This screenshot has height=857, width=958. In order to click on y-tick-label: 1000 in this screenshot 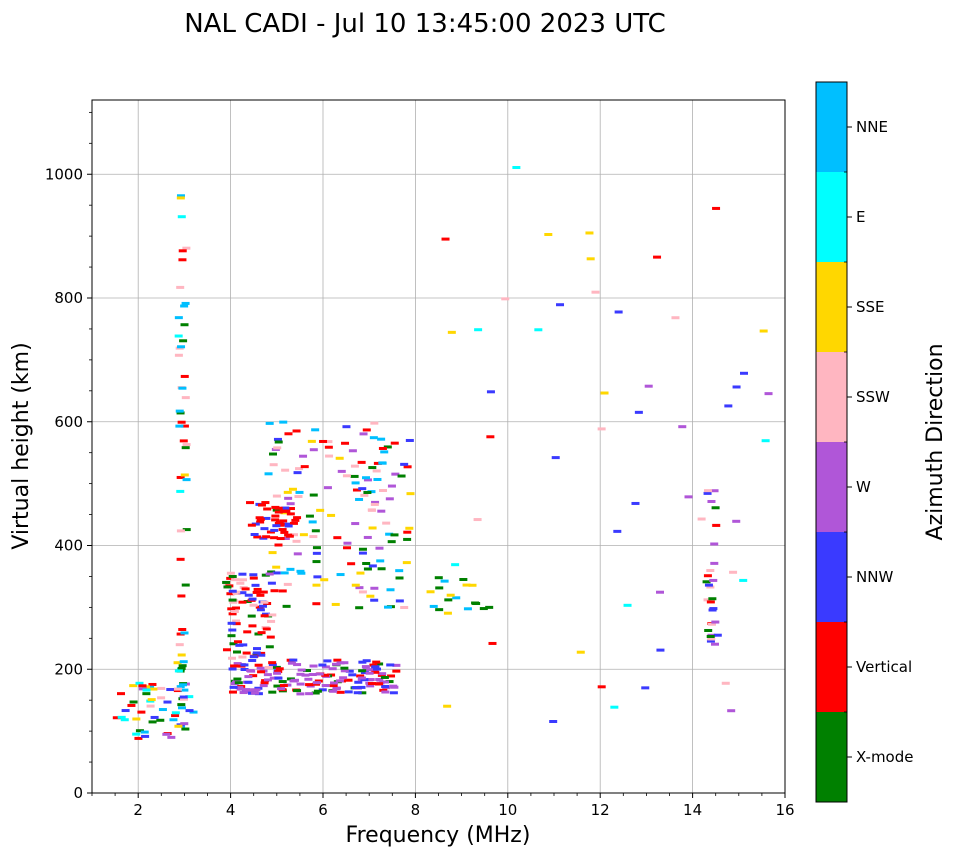, I will do `click(64, 174)`.